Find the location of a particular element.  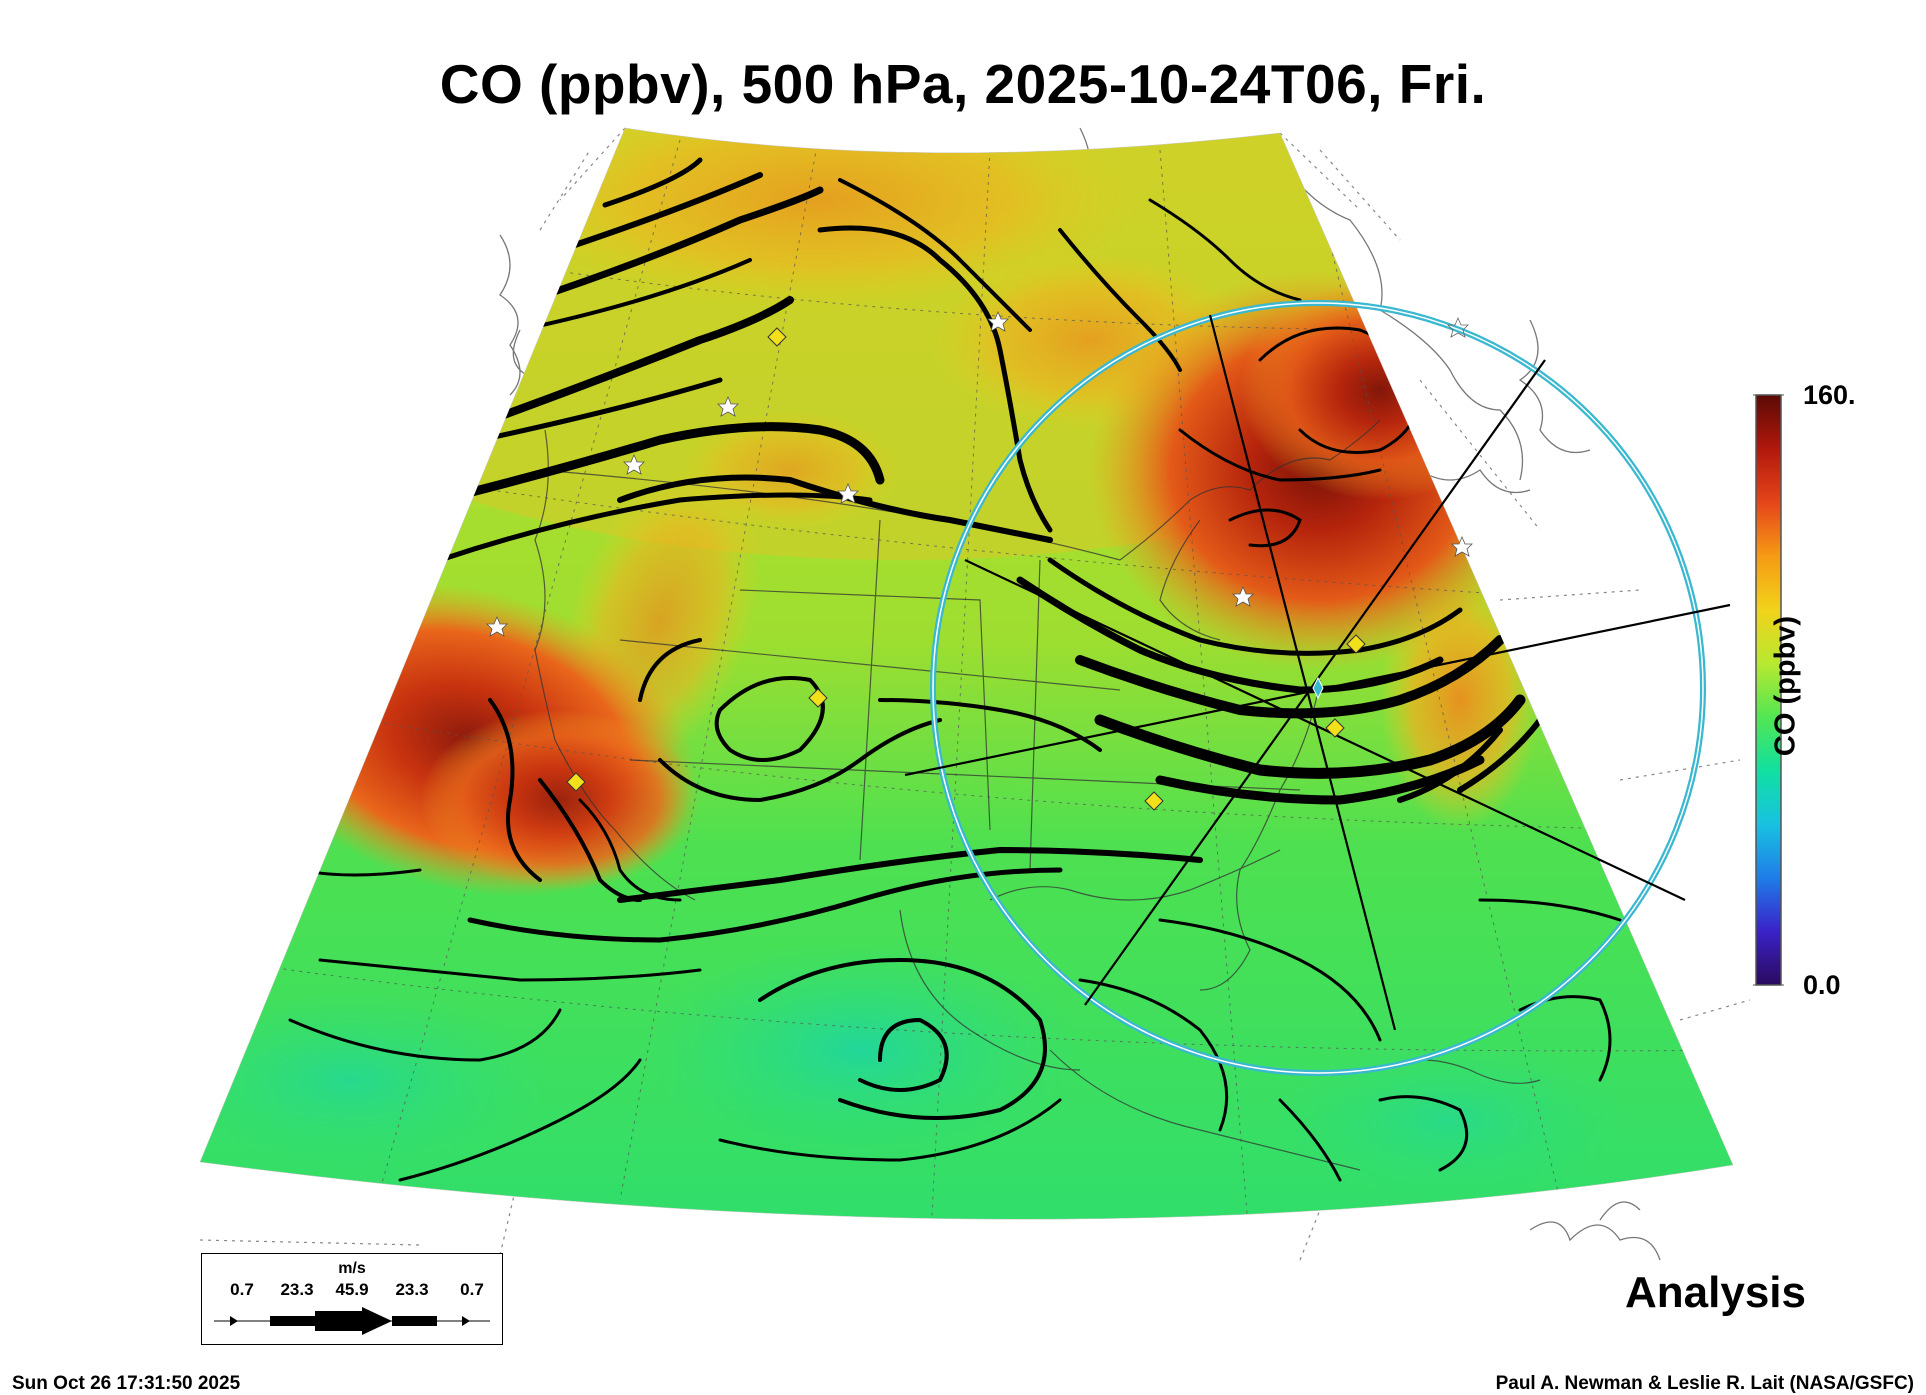

colorbar-min-label: 0.0 is located at coordinates (1822, 985).